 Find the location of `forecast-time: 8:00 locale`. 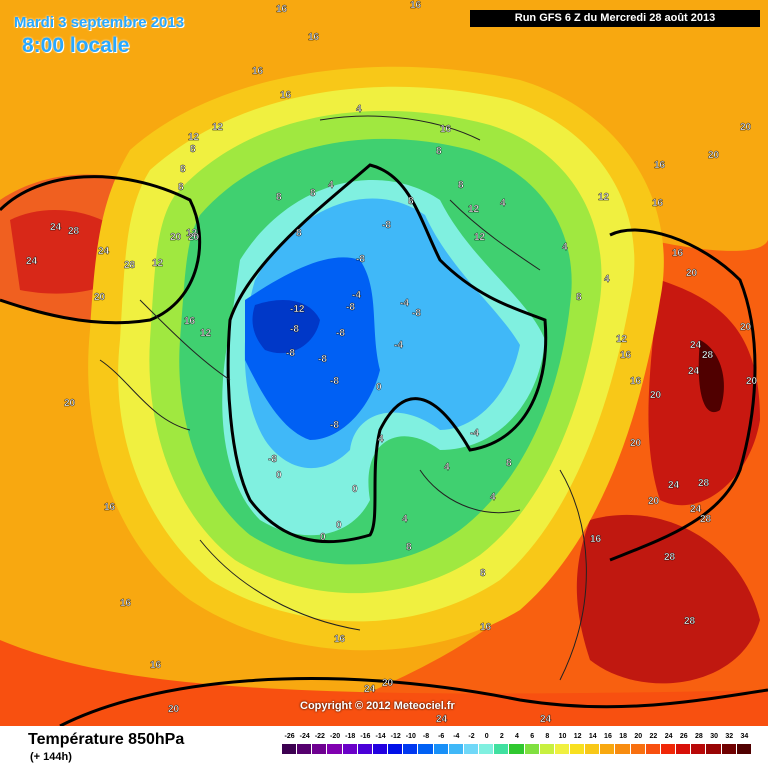

forecast-time: 8:00 locale is located at coordinates (76, 45).